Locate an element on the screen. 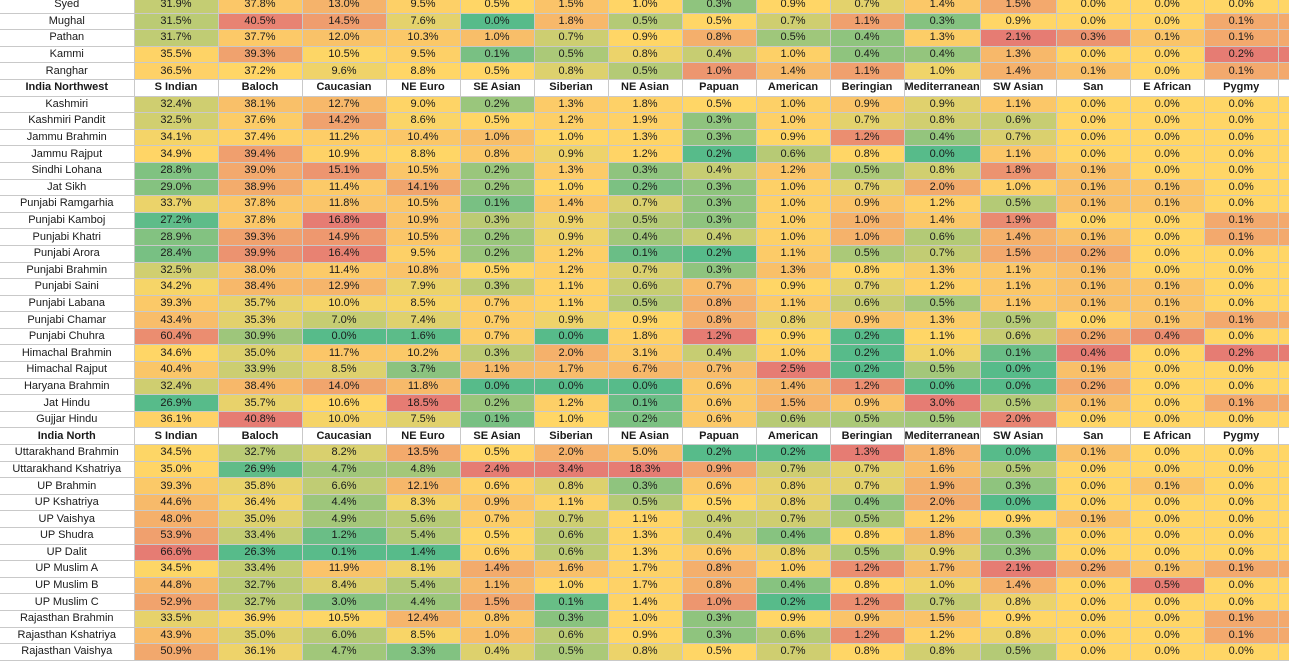  value-cell-s-indian: 36.5% is located at coordinates (176, 71).